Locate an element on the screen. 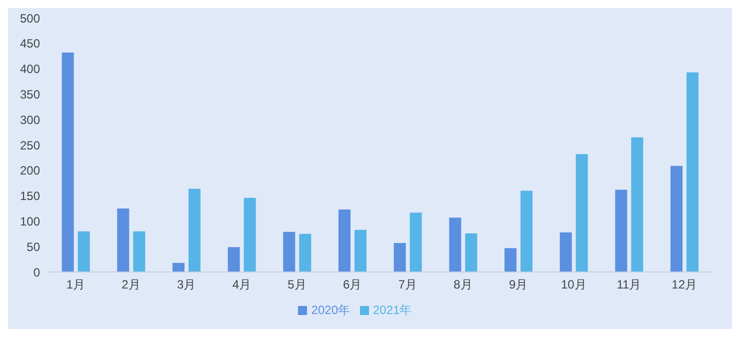  y-tick-label: 250 is located at coordinates (30, 145).